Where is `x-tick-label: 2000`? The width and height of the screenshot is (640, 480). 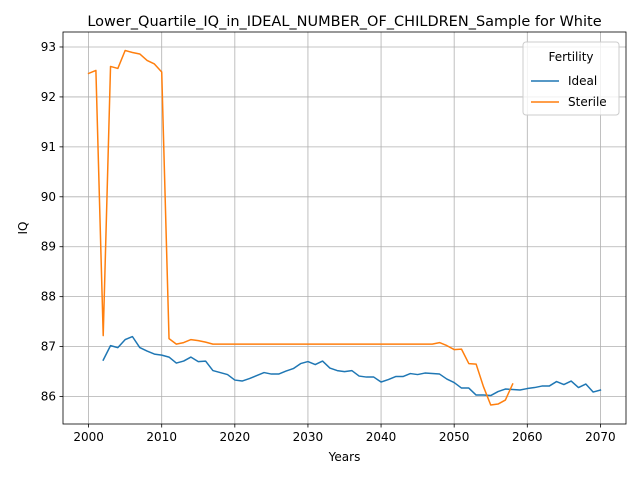
x-tick-label: 2000 is located at coordinates (88, 437).